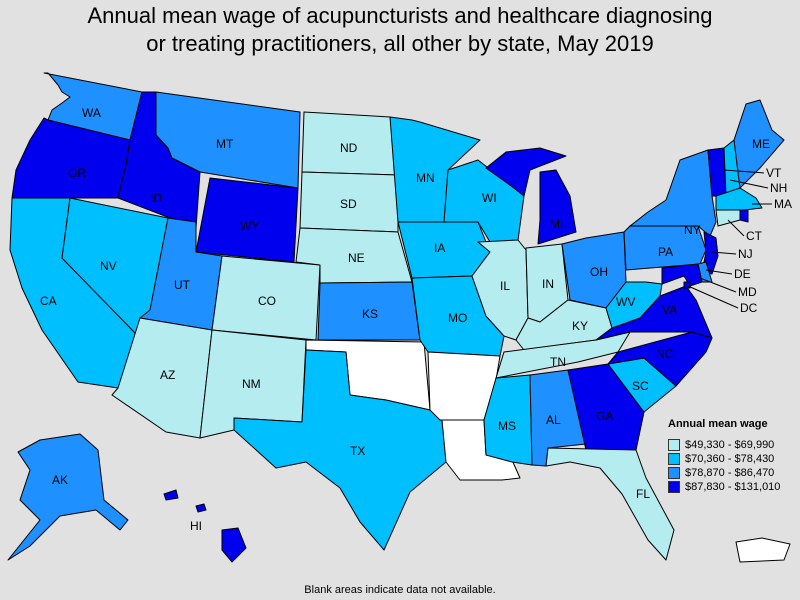  What do you see at coordinates (669, 310) in the screenshot?
I see `label-va: VA` at bounding box center [669, 310].